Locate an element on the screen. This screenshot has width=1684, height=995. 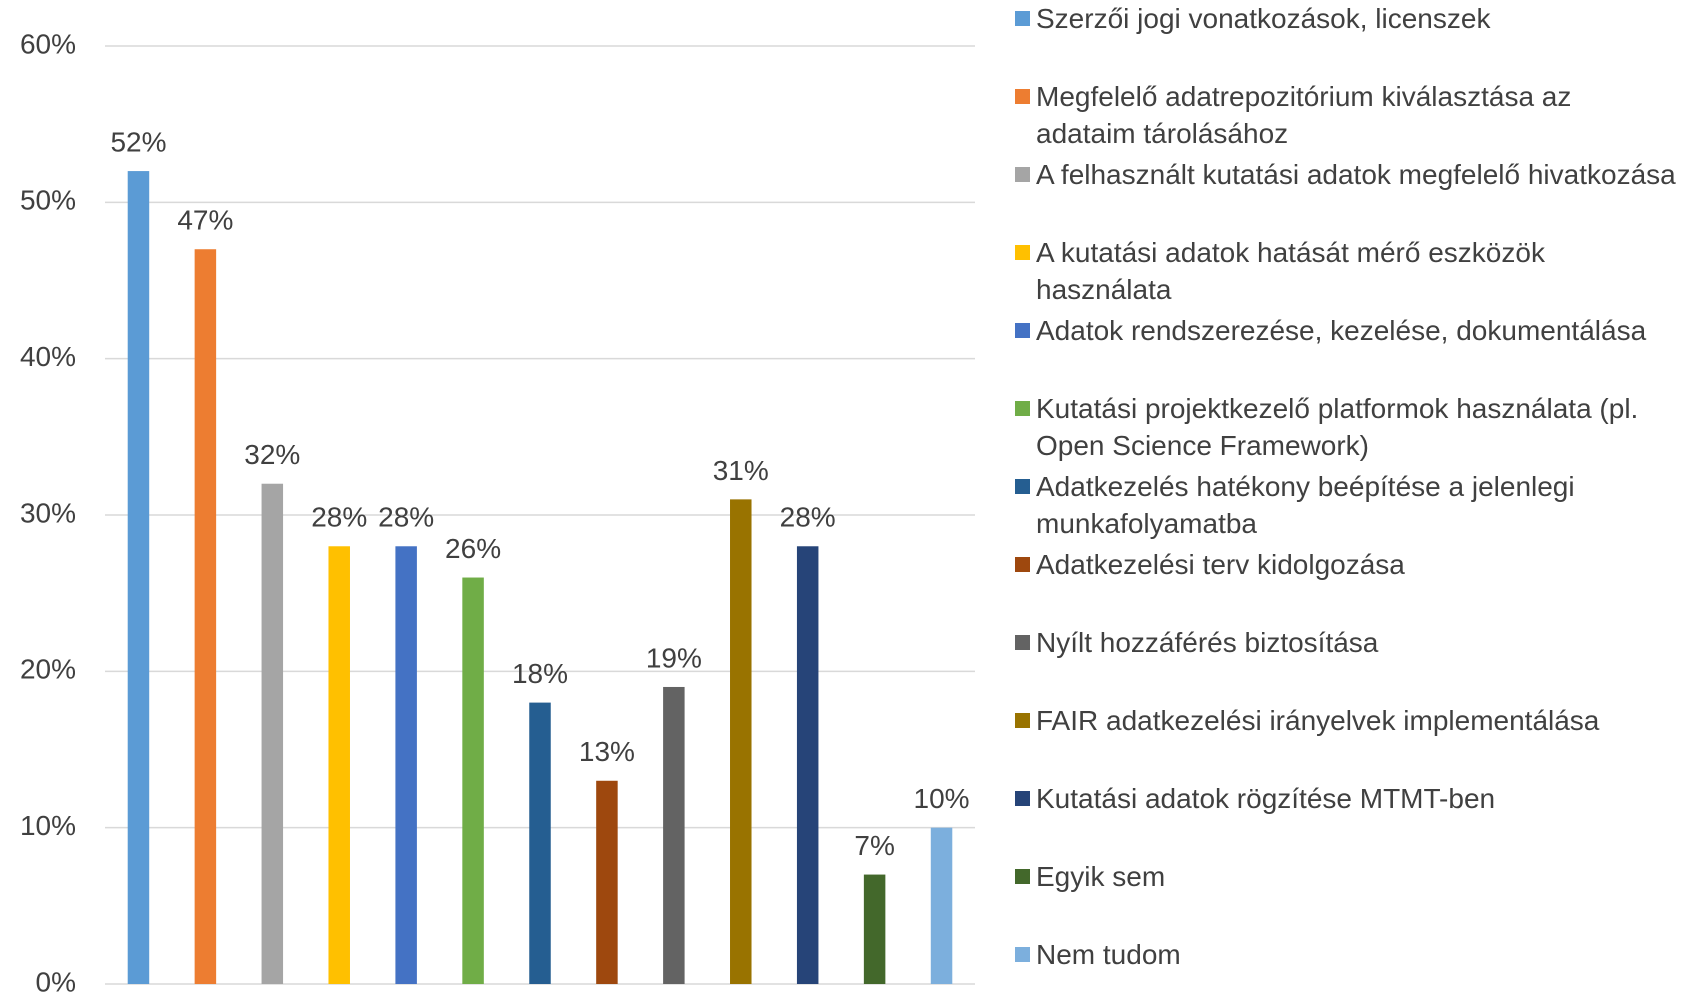
legend-text: Szerzői jogi vonatkozások, licenszek is located at coordinates (1263, 18).